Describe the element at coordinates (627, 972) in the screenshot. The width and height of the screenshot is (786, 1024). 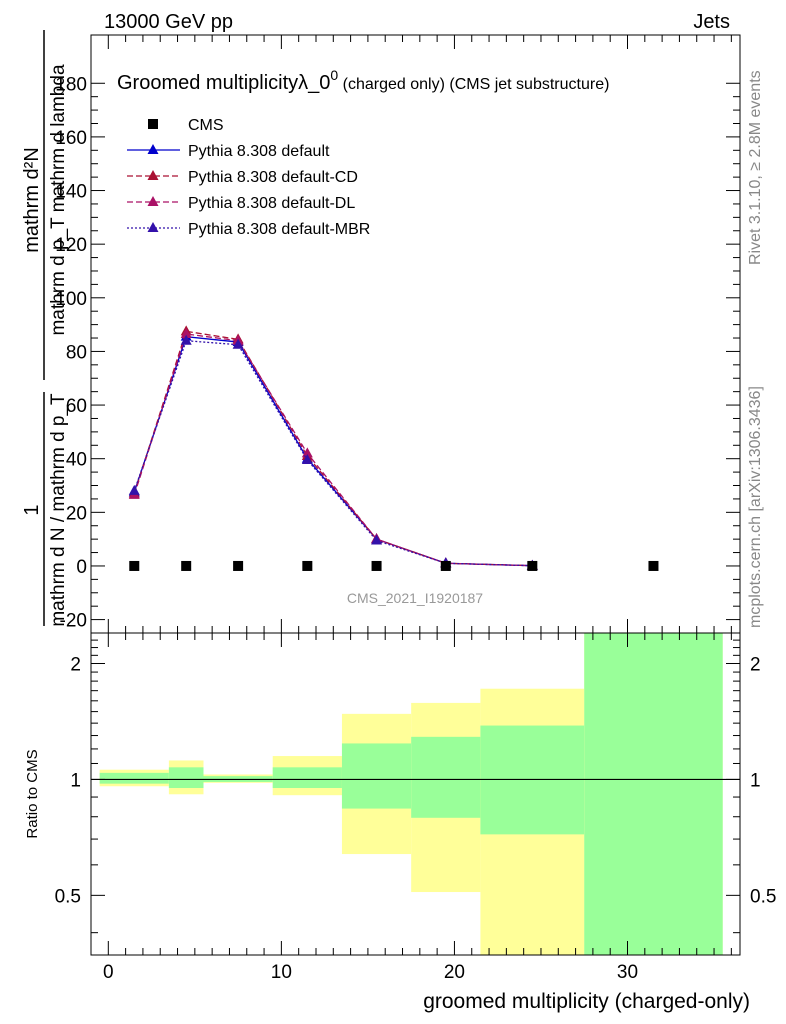
I see `x-tick-label: 30` at that location.